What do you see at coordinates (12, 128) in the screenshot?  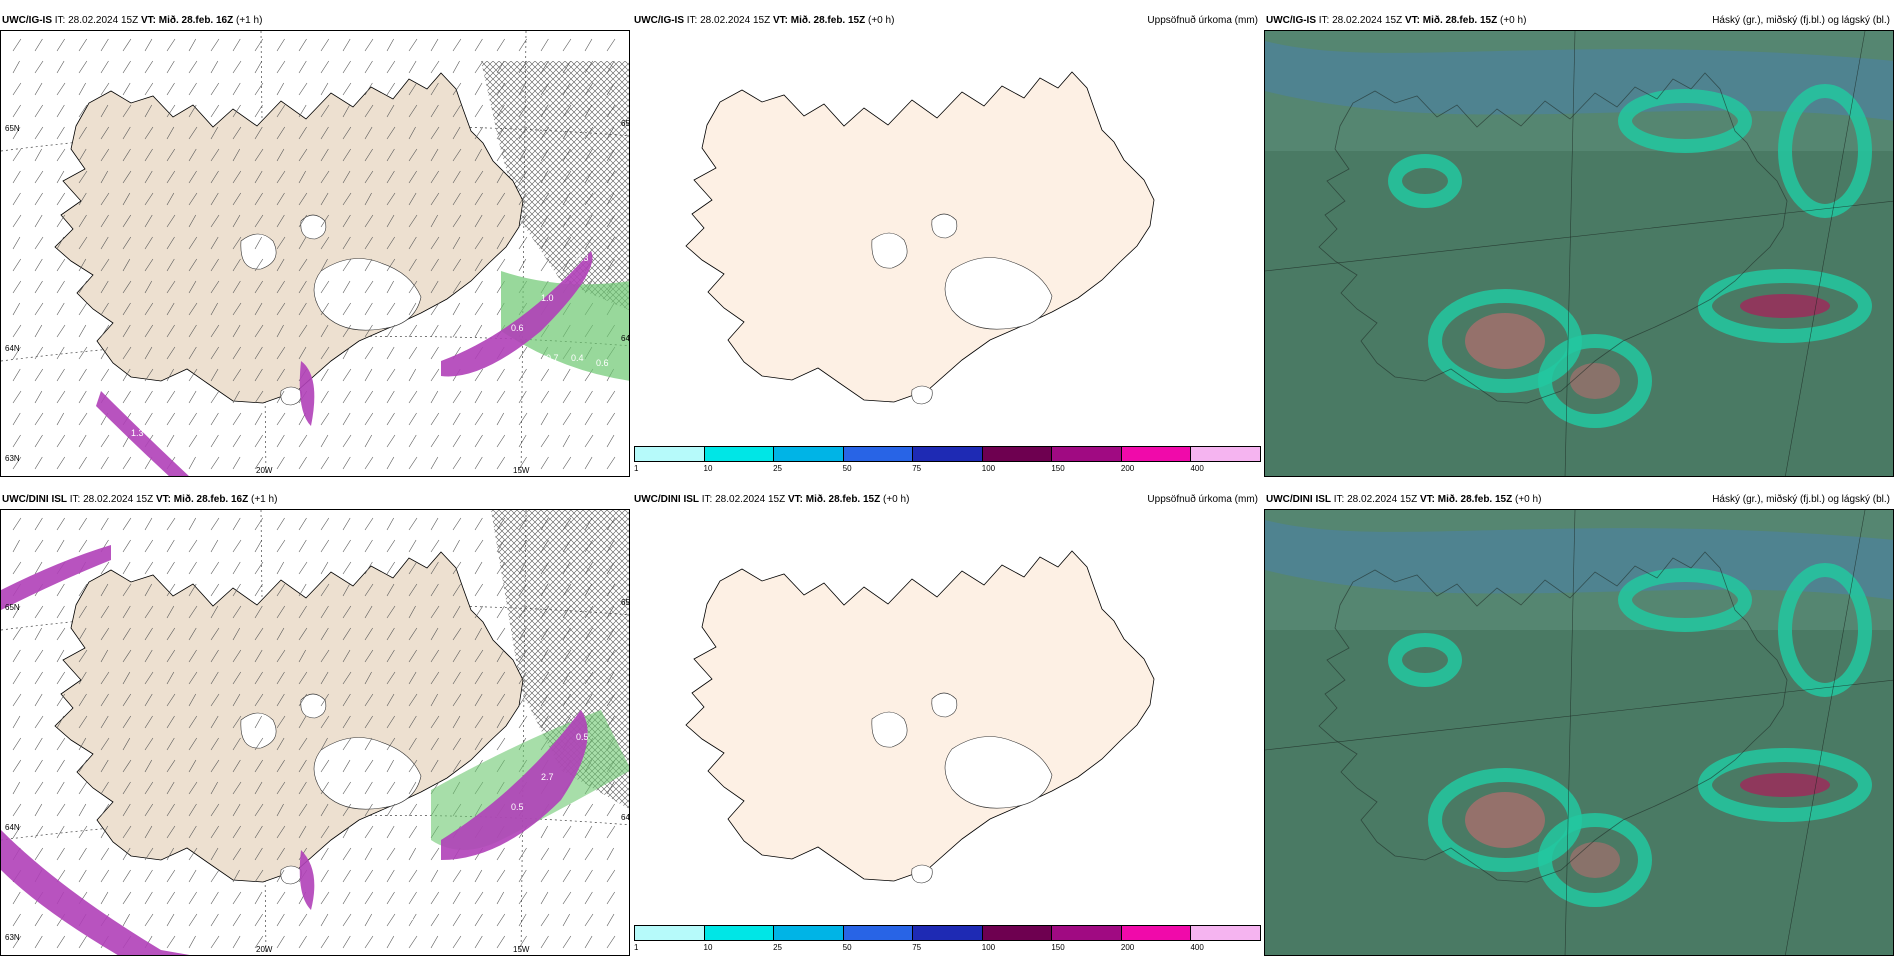 I see `axis-label: 65N` at bounding box center [12, 128].